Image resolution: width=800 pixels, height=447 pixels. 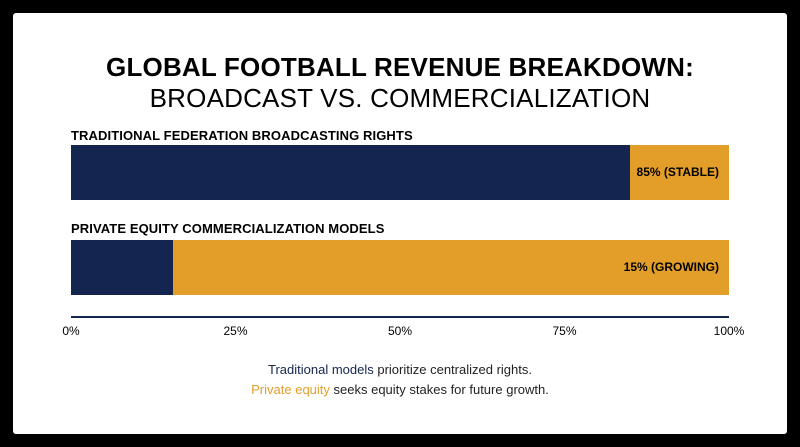 I want to click on x-tick-label: 25%, so click(x=235, y=331).